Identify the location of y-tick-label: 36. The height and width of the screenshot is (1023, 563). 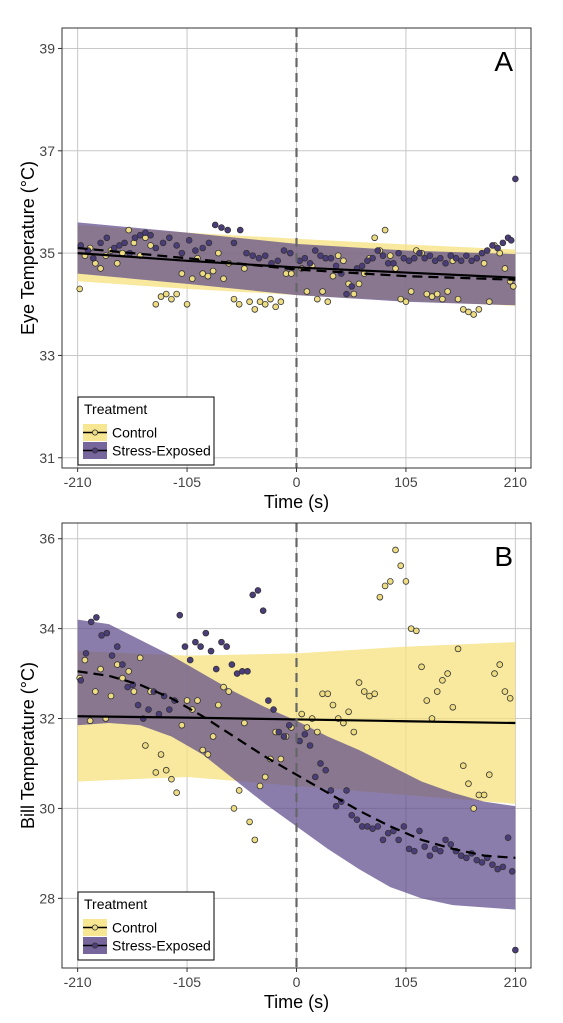
(47, 539).